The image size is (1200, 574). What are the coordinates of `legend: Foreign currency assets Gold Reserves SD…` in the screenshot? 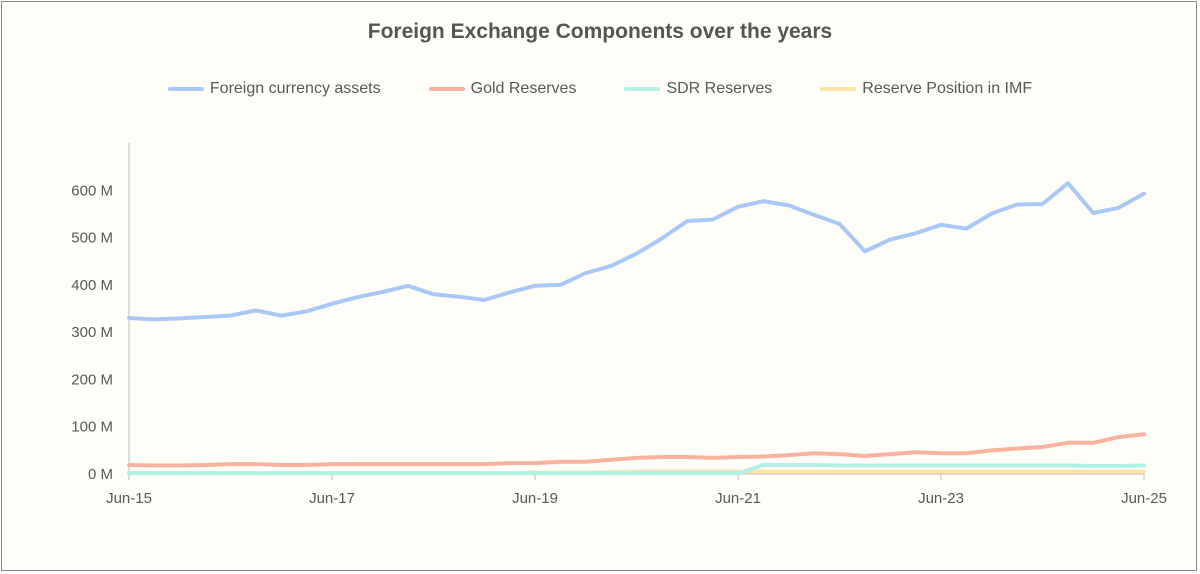 It's located at (600, 89).